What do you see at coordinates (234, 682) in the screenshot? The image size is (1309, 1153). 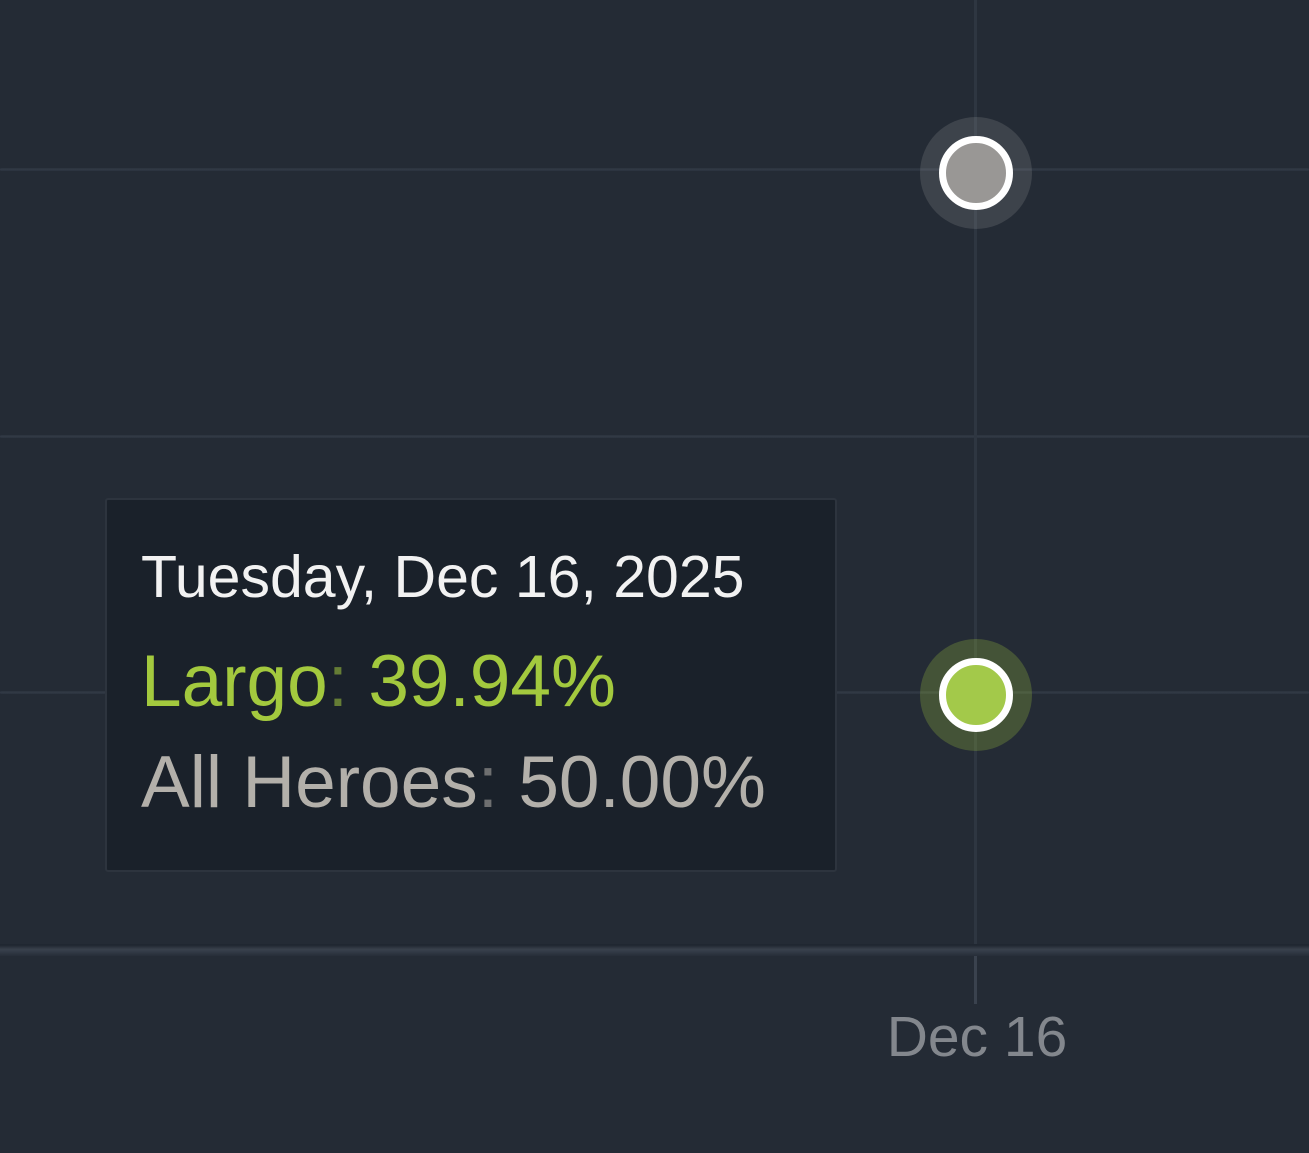 I see `tooltip-largo-label: Largo` at bounding box center [234, 682].